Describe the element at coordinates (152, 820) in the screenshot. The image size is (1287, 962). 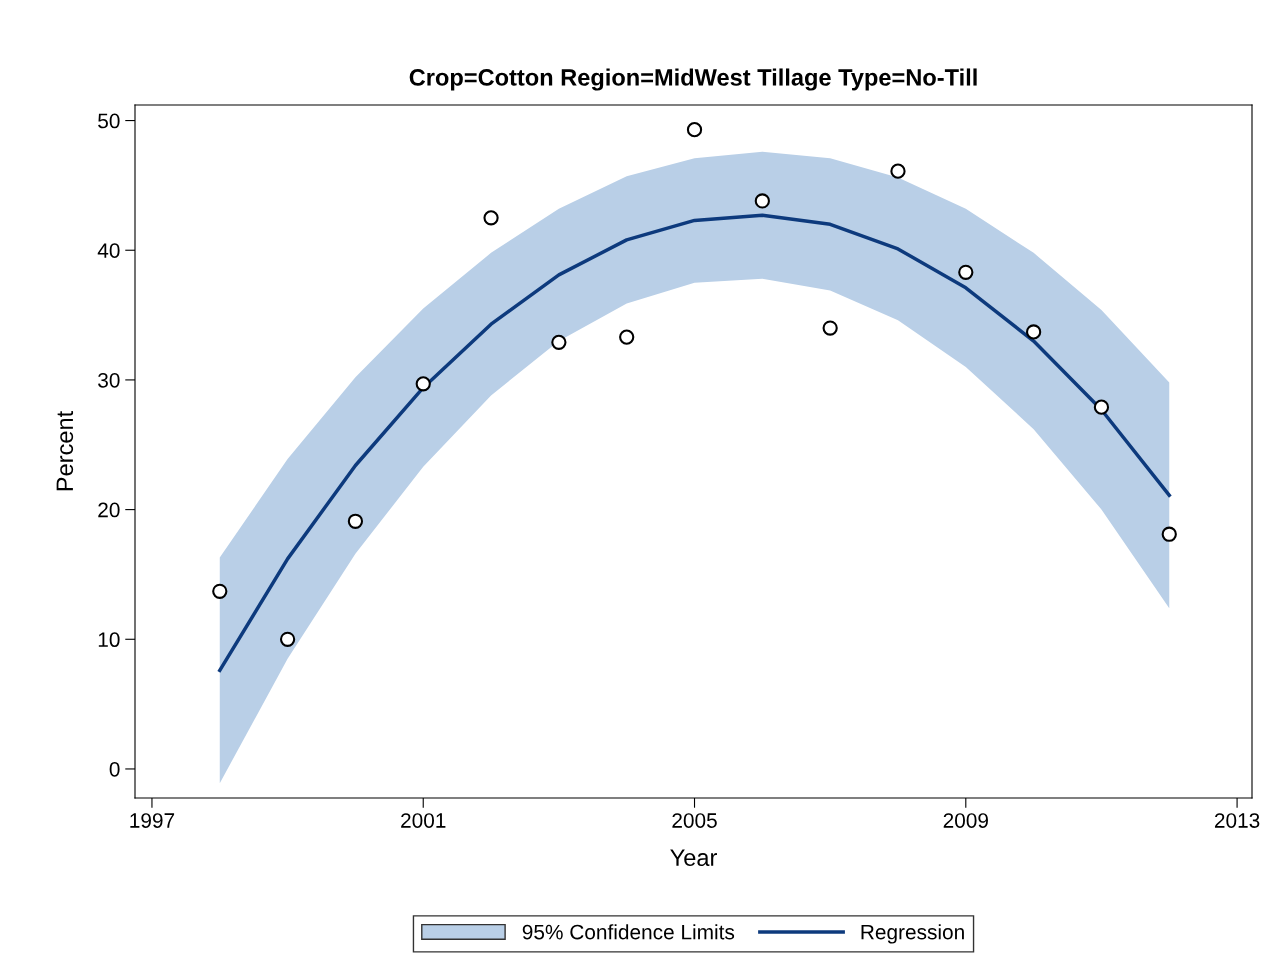
I see `x-tick-label: 1997` at that location.